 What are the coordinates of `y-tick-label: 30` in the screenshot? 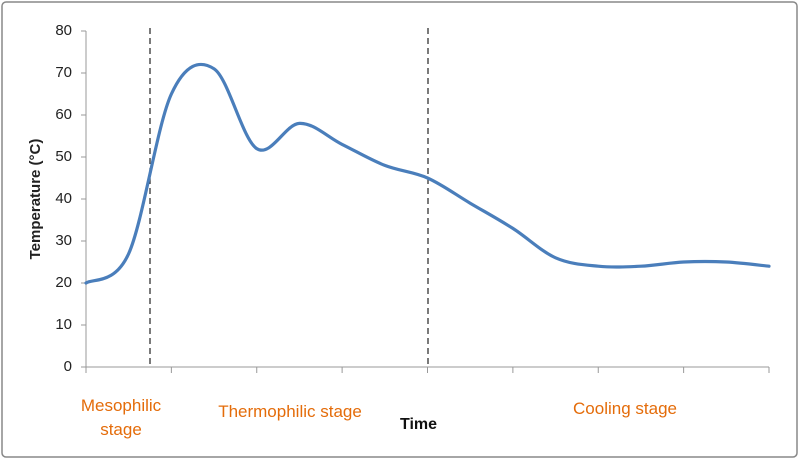 It's located at (63, 240).